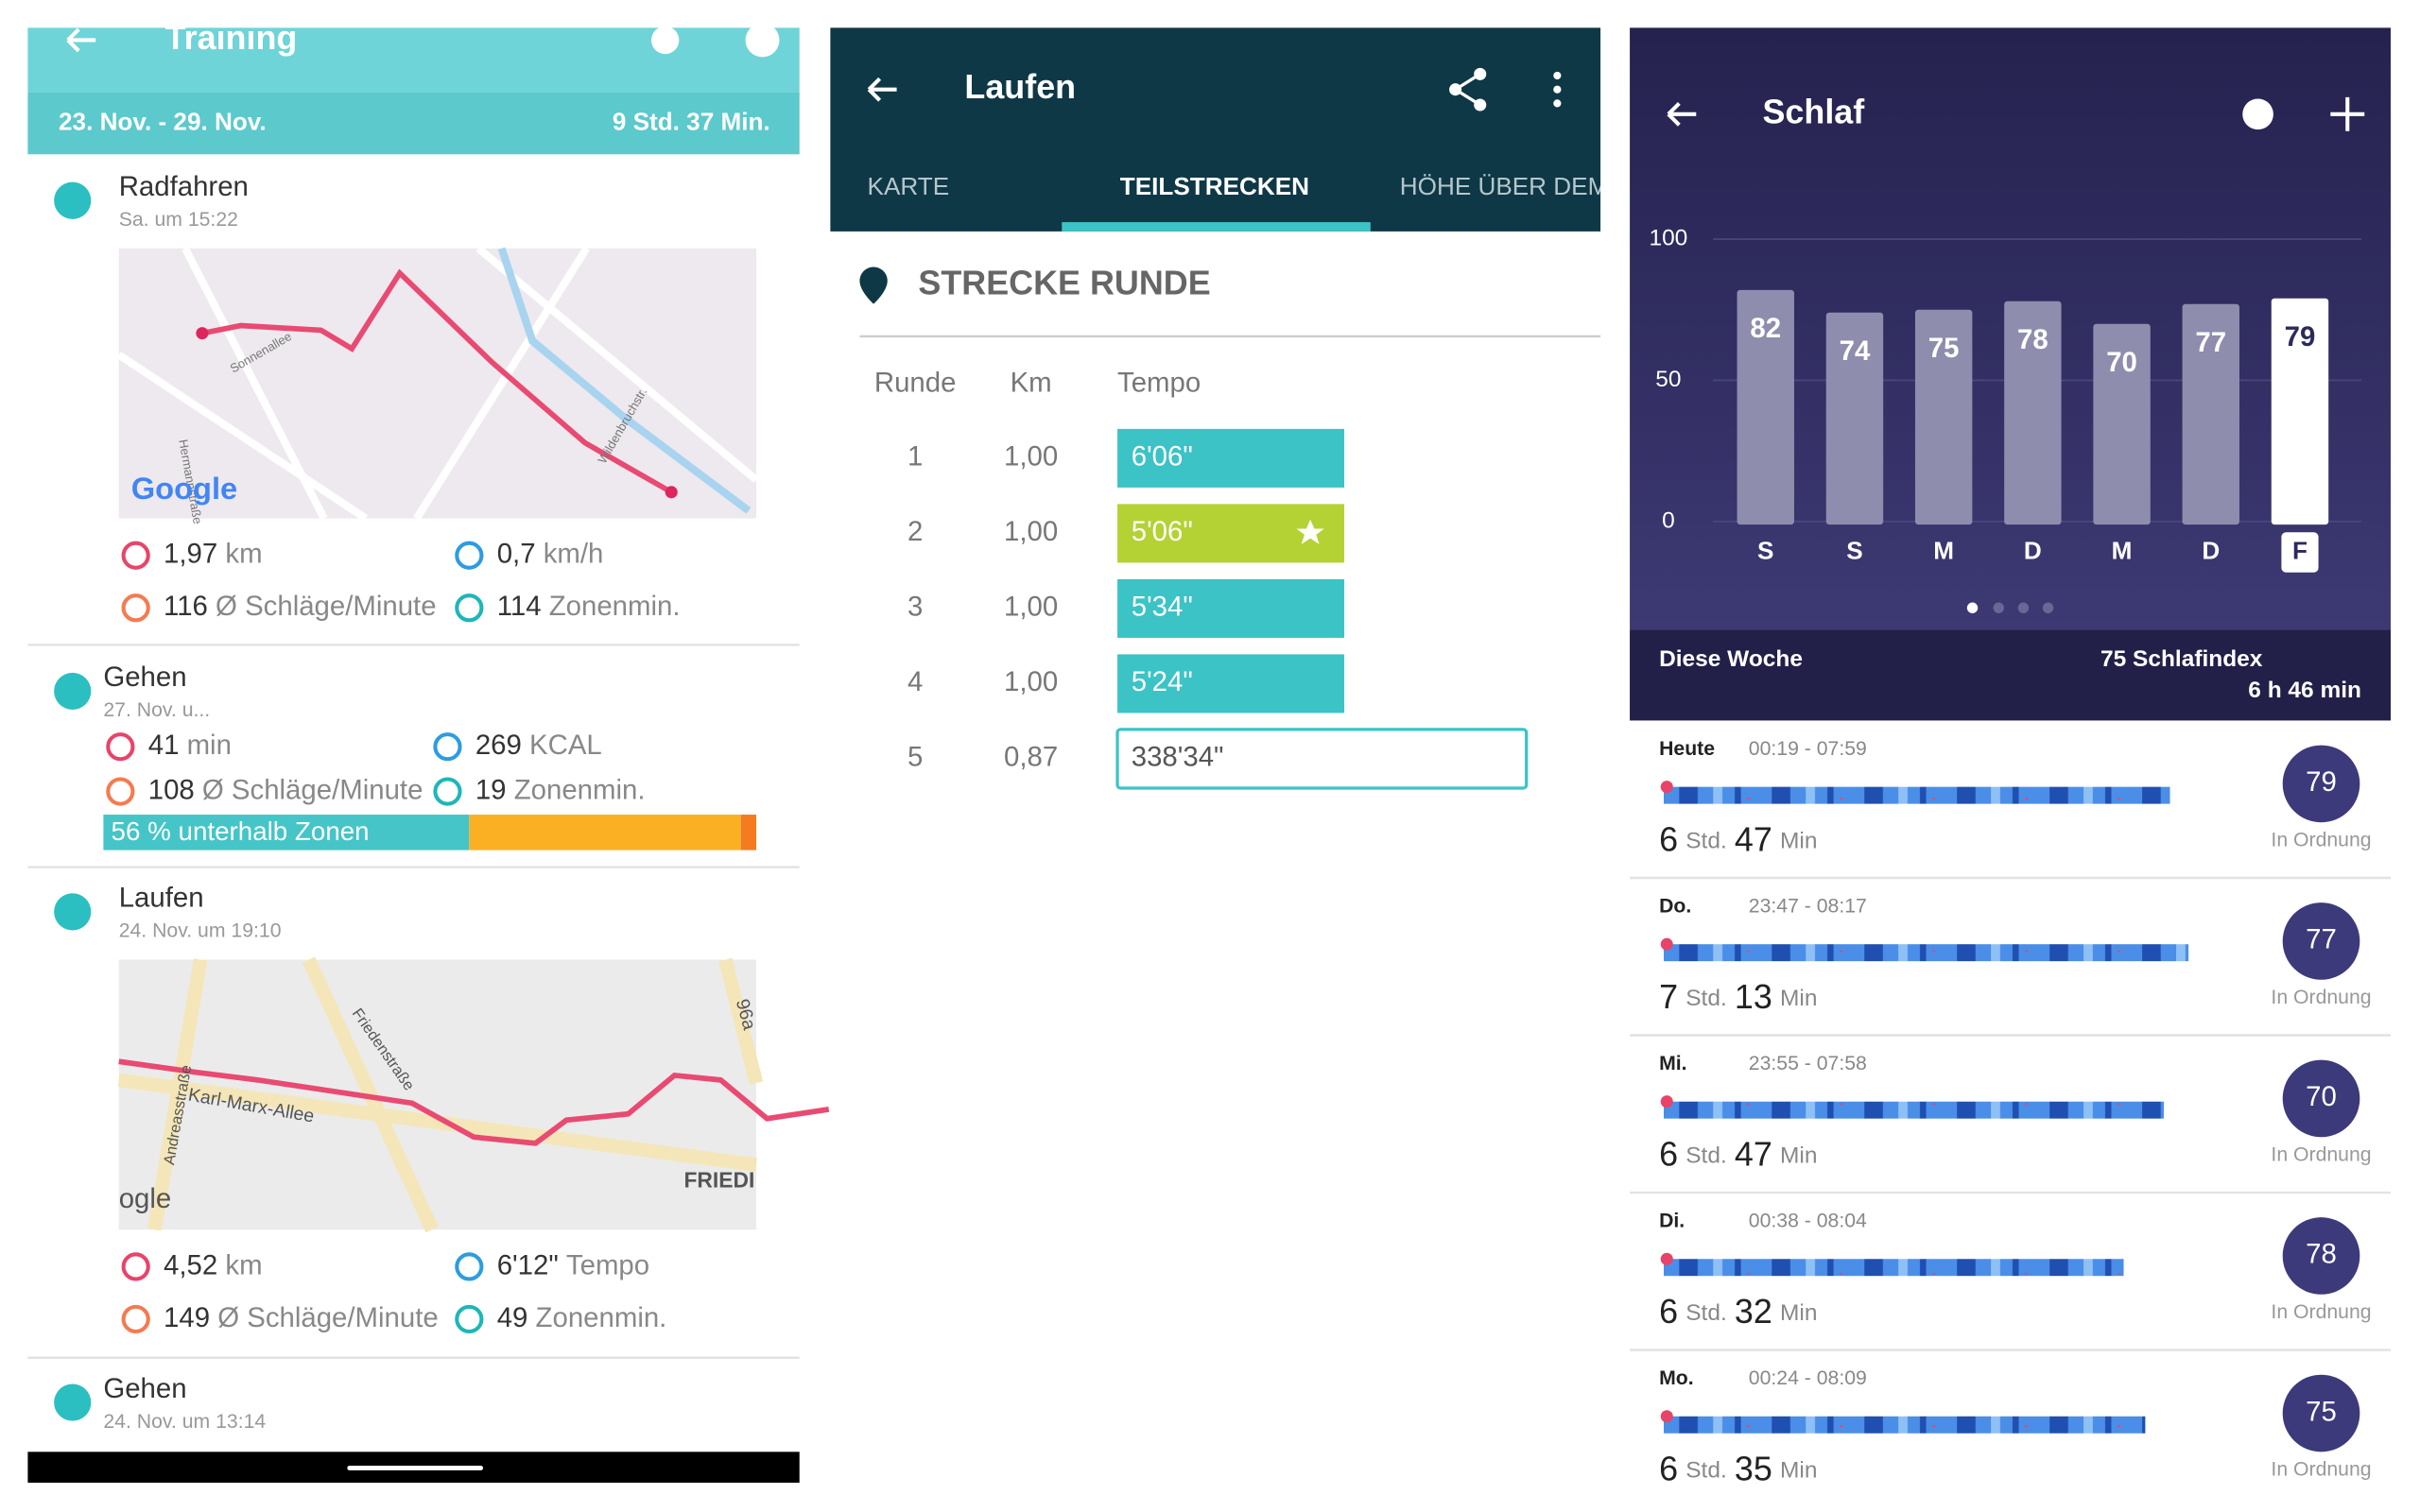  I want to click on bar-value: 77, so click(2210, 342).